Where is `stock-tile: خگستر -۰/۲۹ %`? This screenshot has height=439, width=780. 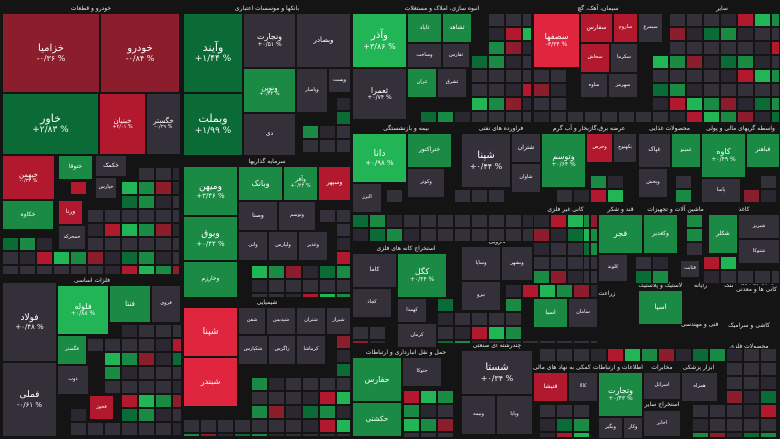
stock-tile: خگستر -۰/۲۹ % is located at coordinates (163, 124).